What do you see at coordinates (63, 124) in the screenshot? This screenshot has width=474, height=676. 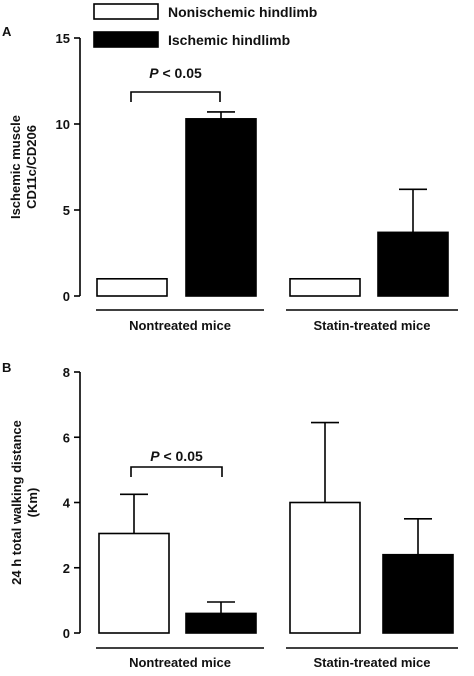 I see `y-tick-label: 10` at bounding box center [63, 124].